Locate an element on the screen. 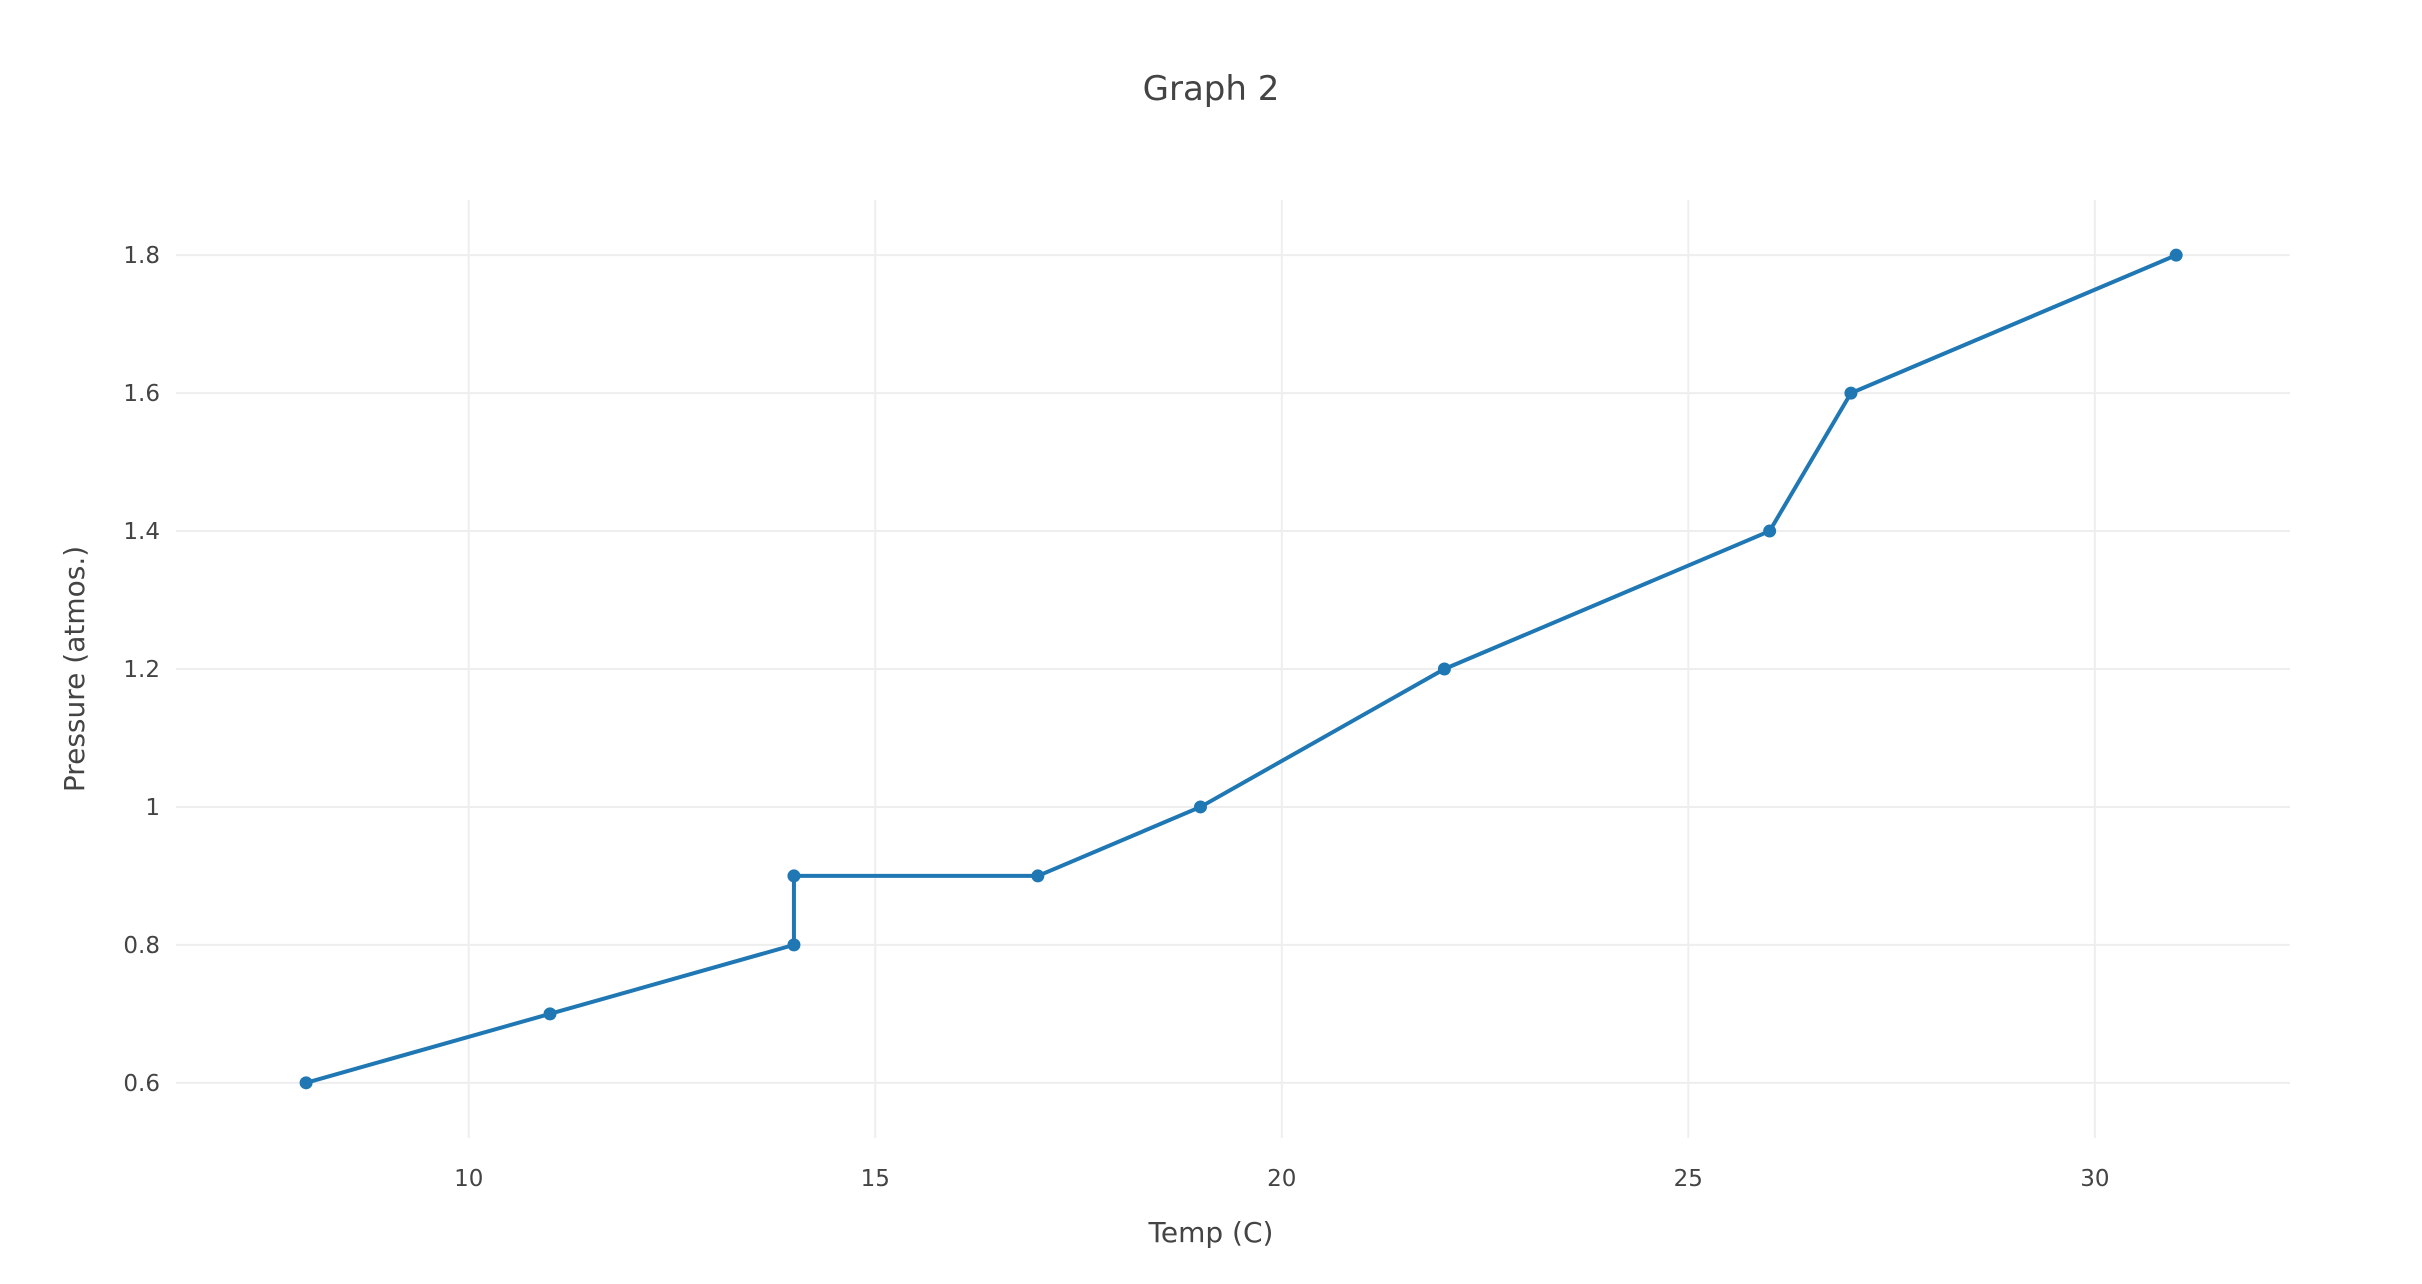 The width and height of the screenshot is (2422, 1284). y-axis-ticks: 0.6 0.8 1 1.2 1.4 1.6 1.8 is located at coordinates (141, 670).